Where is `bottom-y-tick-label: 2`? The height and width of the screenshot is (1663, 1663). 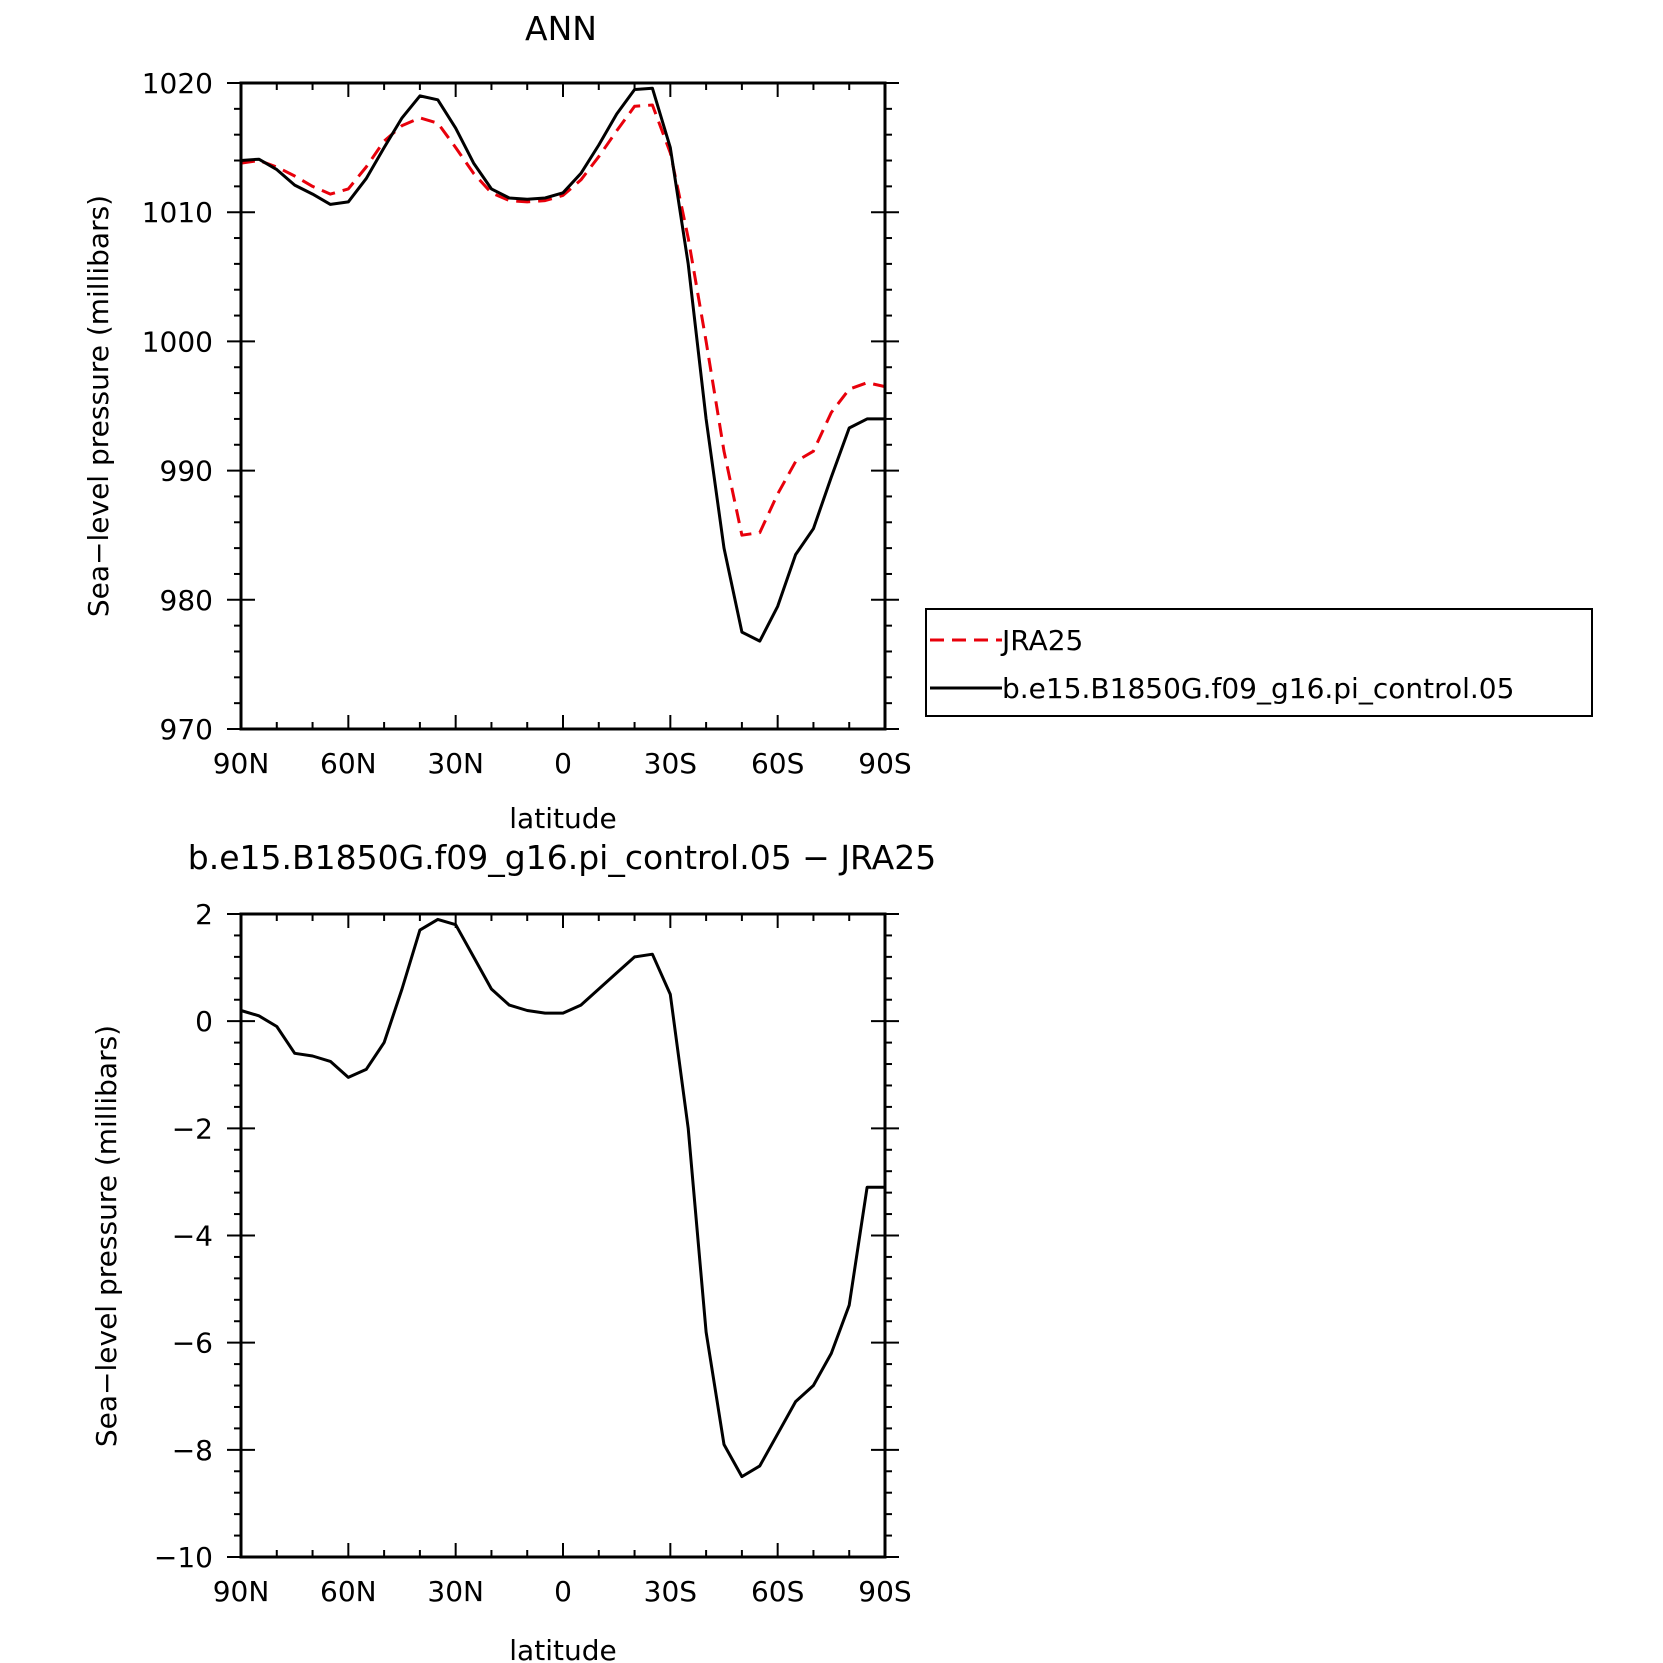 bottom-y-tick-label: 2 is located at coordinates (204, 914).